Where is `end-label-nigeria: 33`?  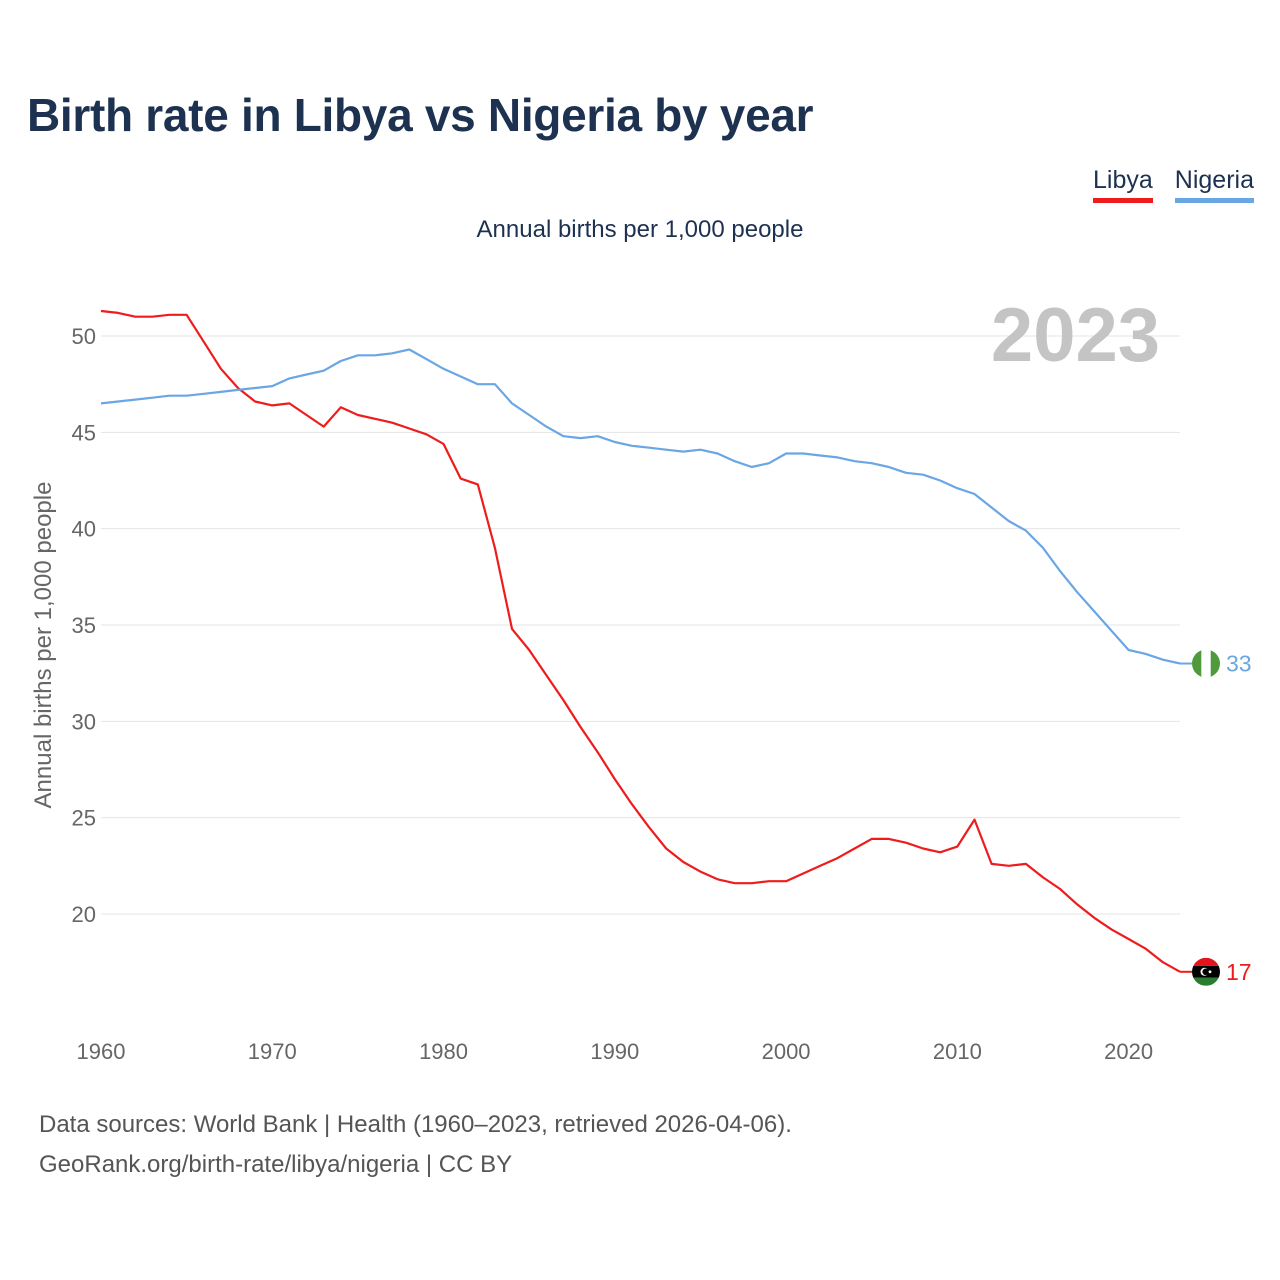
end-label-nigeria: 33 is located at coordinates (1239, 664).